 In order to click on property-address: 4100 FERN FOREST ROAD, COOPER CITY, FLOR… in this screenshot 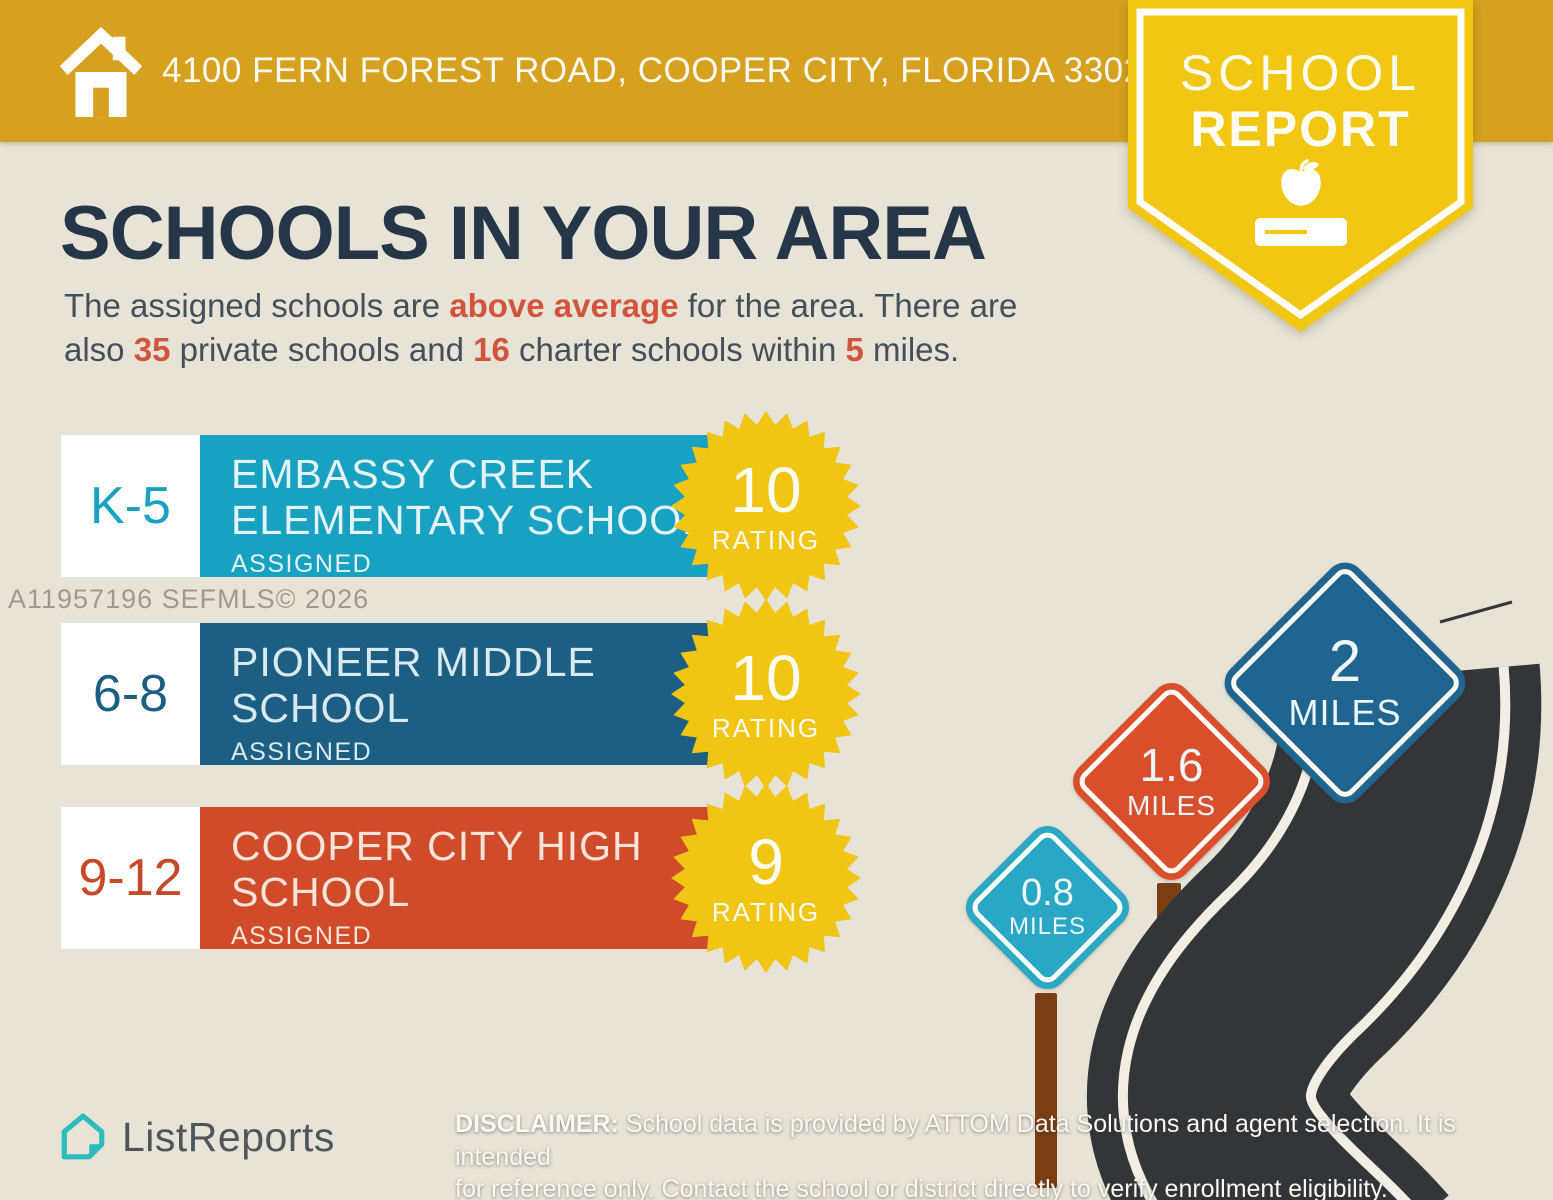, I will do `click(663, 70)`.